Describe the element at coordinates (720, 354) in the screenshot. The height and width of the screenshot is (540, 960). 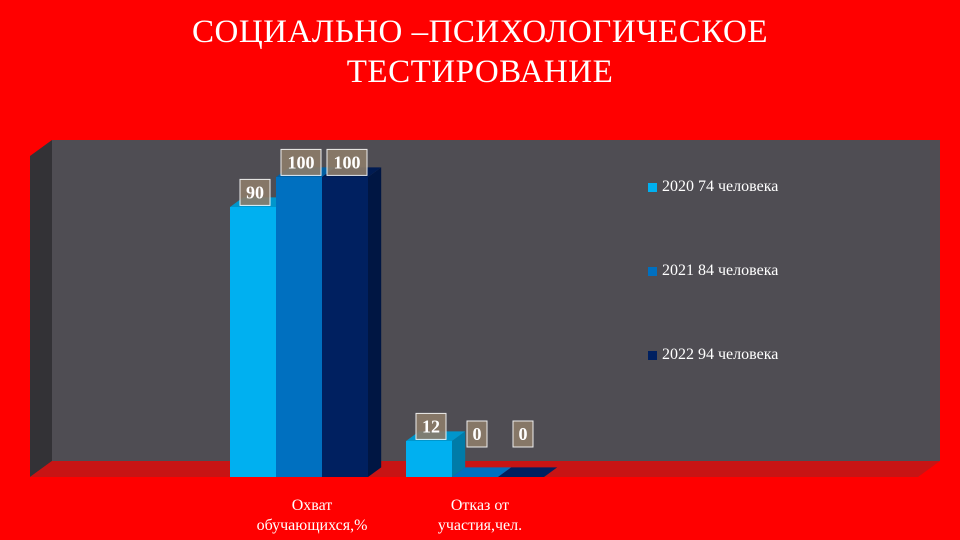
I see `legend-label: 2022 94 человека` at that location.